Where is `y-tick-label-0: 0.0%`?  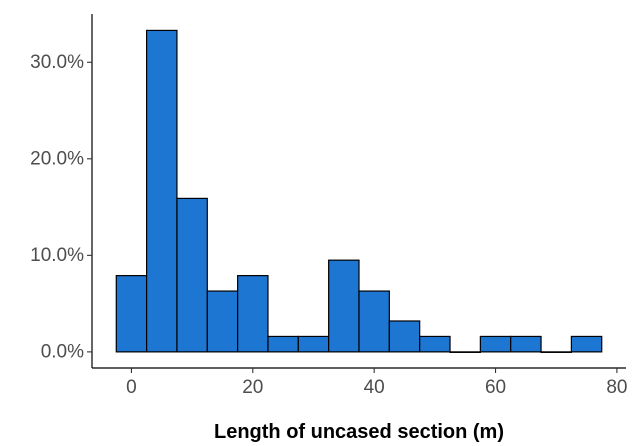 y-tick-label-0: 0.0% is located at coordinates (62, 351).